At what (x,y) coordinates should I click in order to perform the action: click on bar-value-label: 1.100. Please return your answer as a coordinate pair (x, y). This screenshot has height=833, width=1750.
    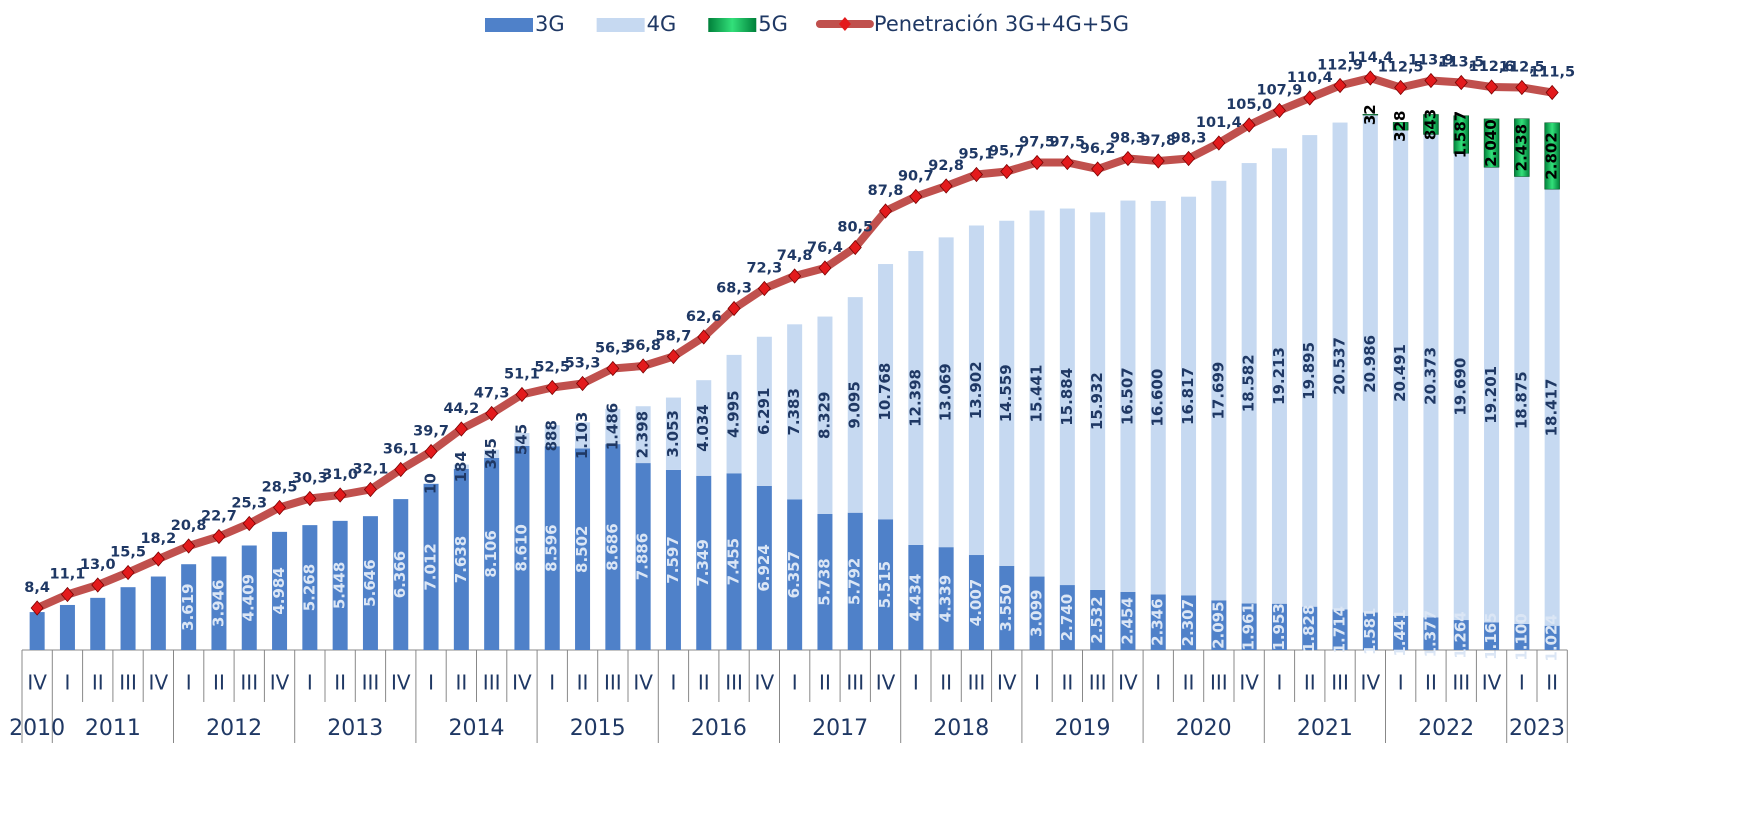
    Looking at the image, I should click on (1521, 636).